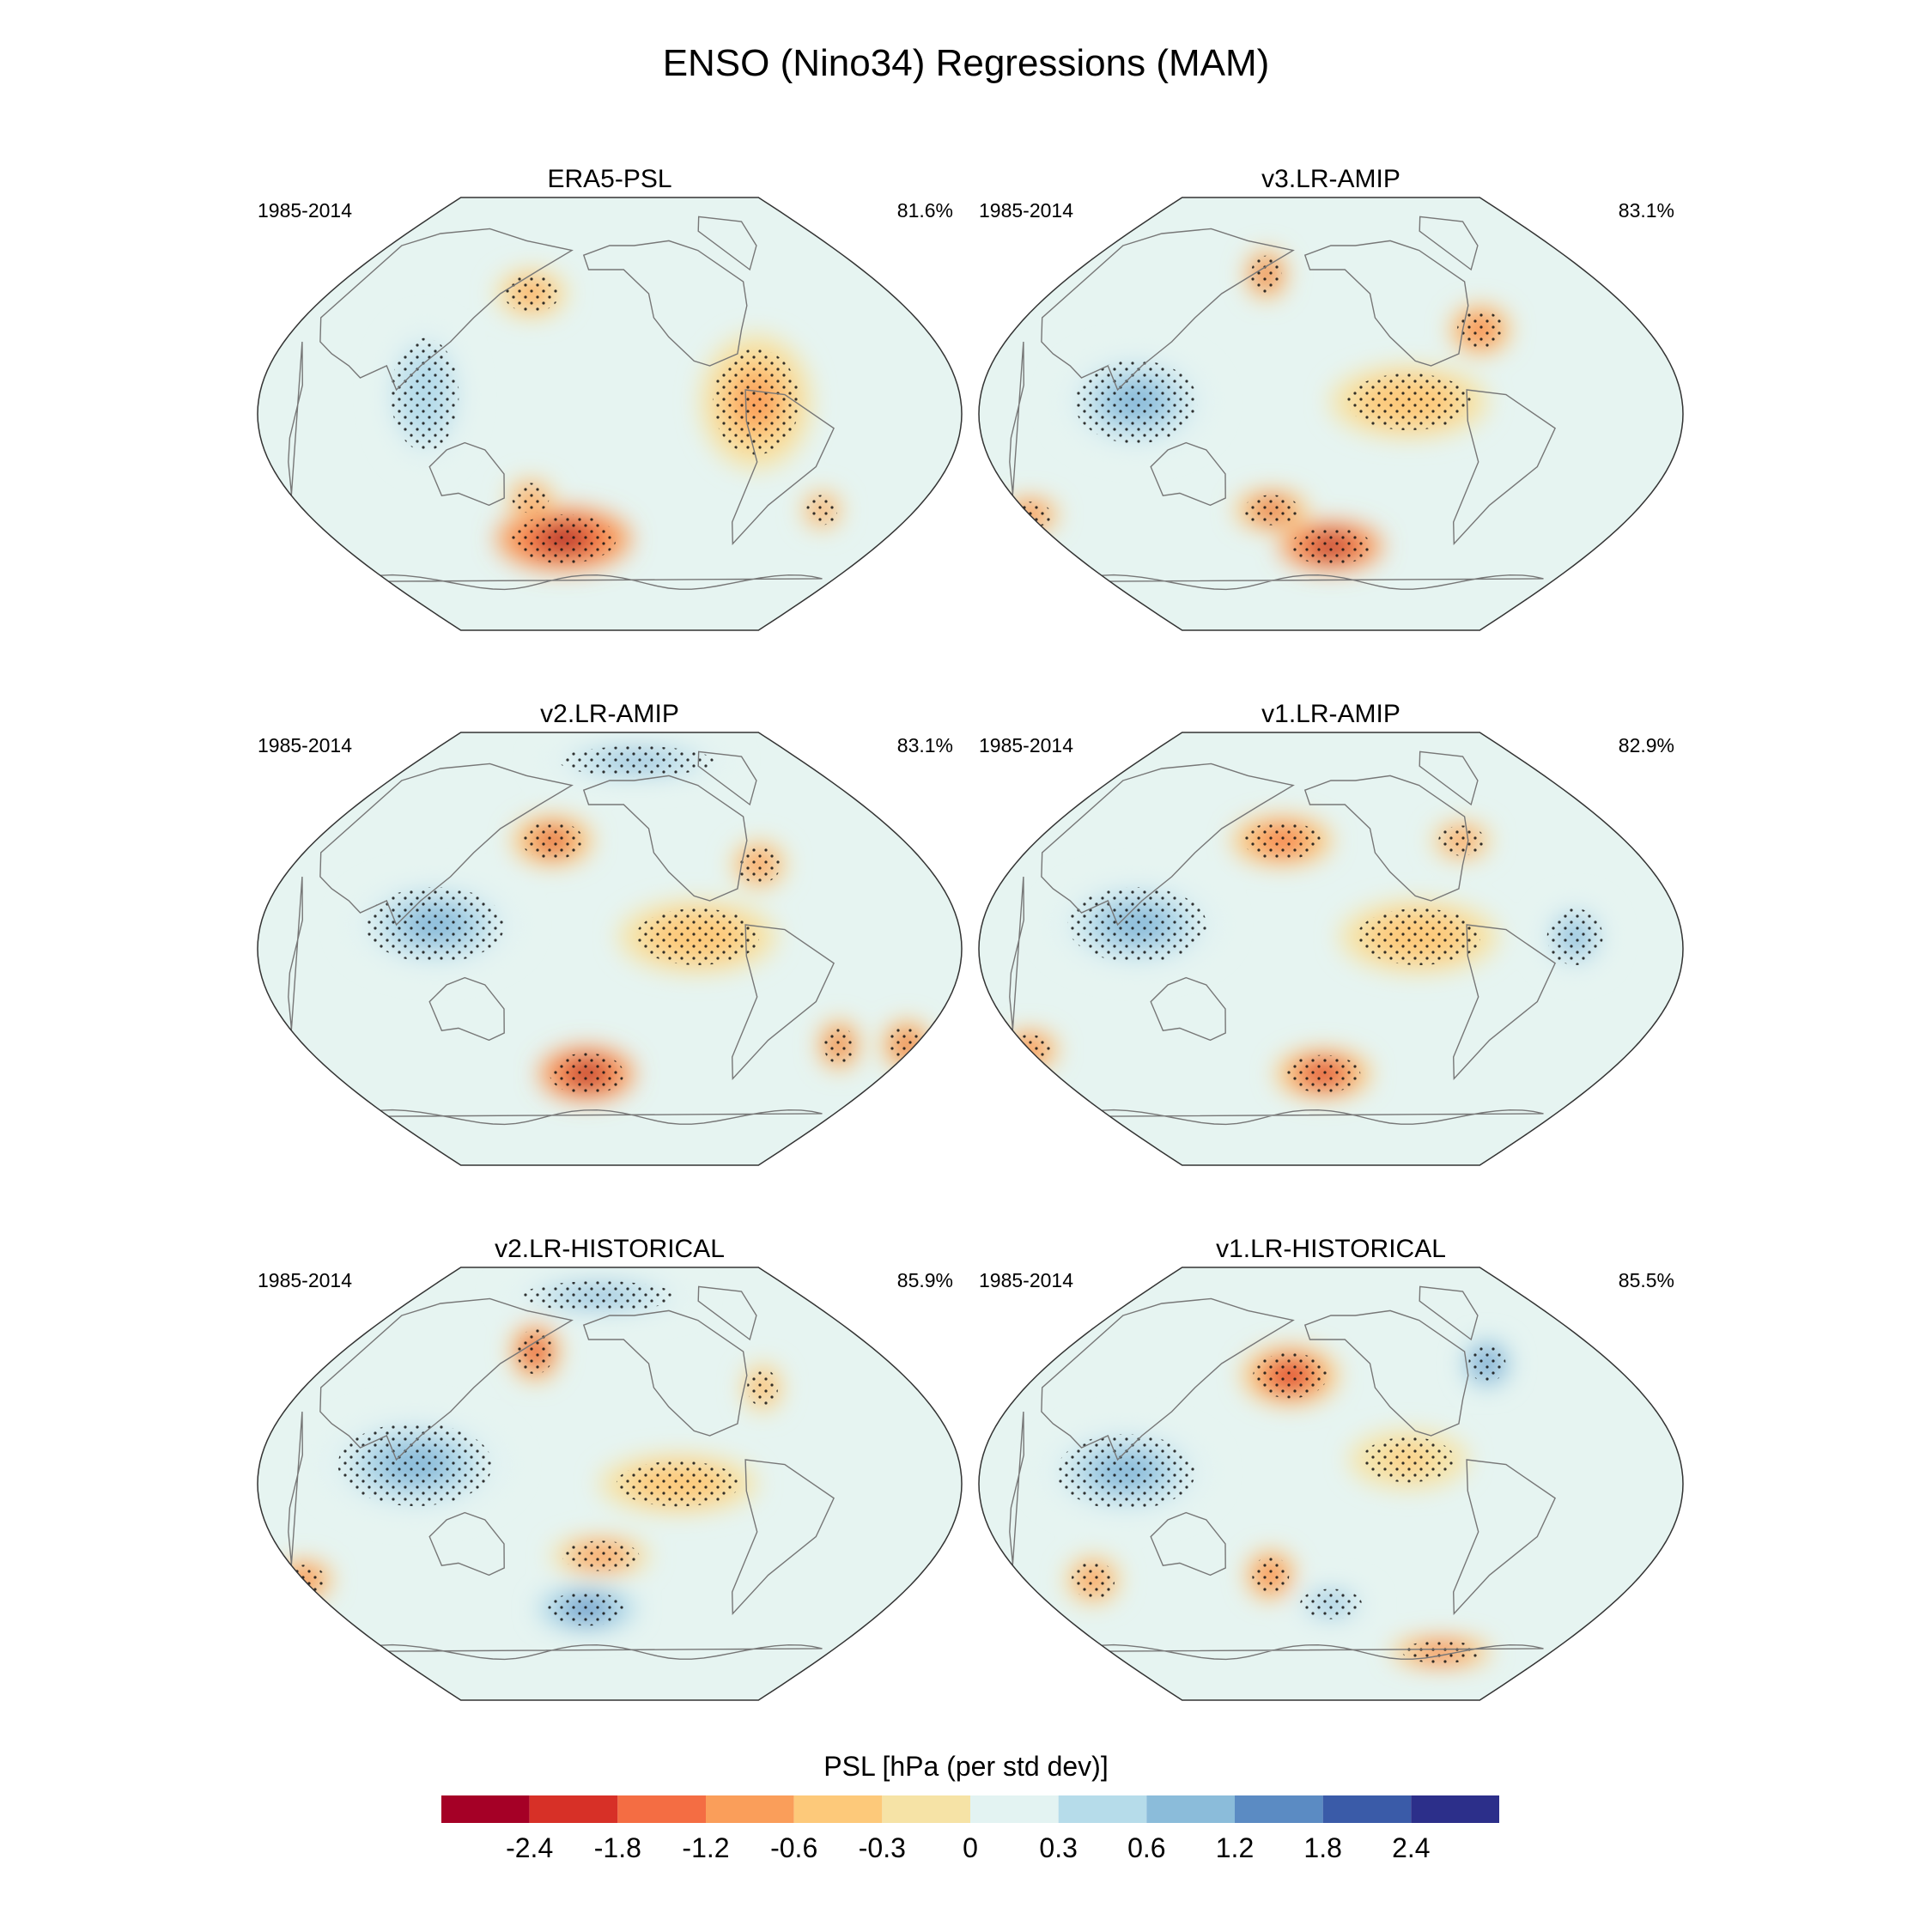 The height and width of the screenshot is (1932, 1932). I want to click on colorbar-tick-label: 2.4, so click(1411, 1848).